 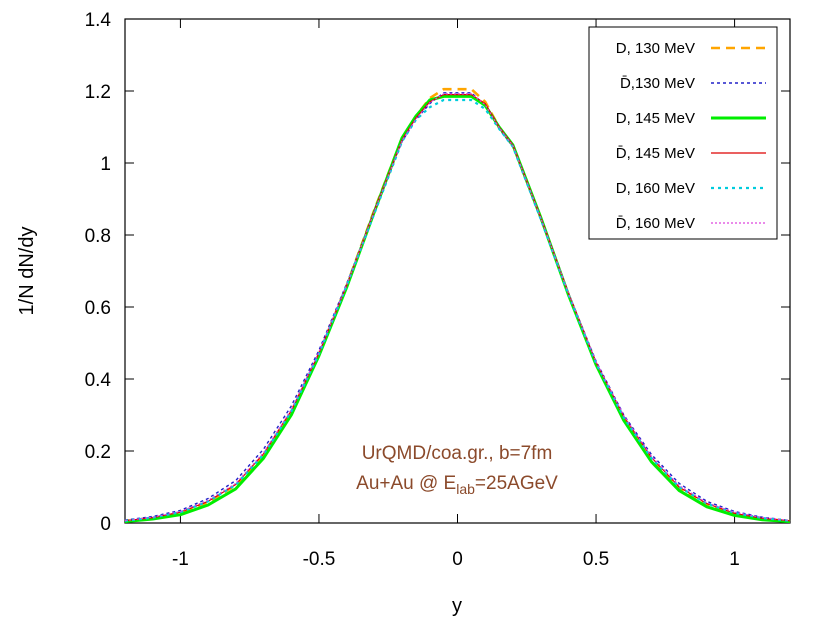 What do you see at coordinates (465, 489) in the screenshot?
I see `annotation-line-2-sub: lab` at bounding box center [465, 489].